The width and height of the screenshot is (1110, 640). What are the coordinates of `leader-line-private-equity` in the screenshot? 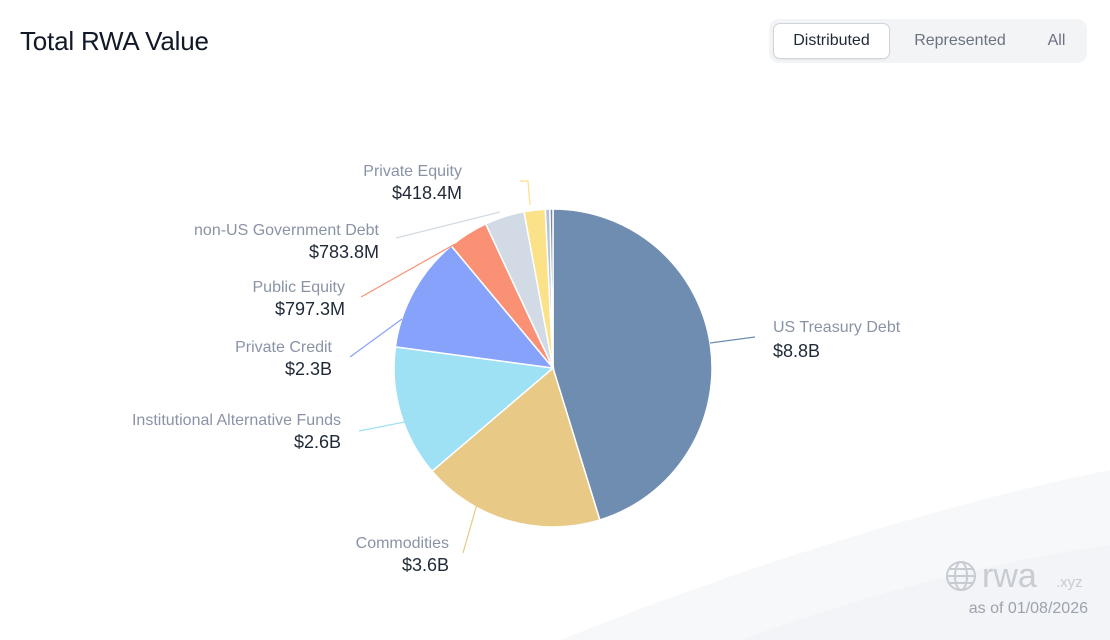 It's located at (525, 193).